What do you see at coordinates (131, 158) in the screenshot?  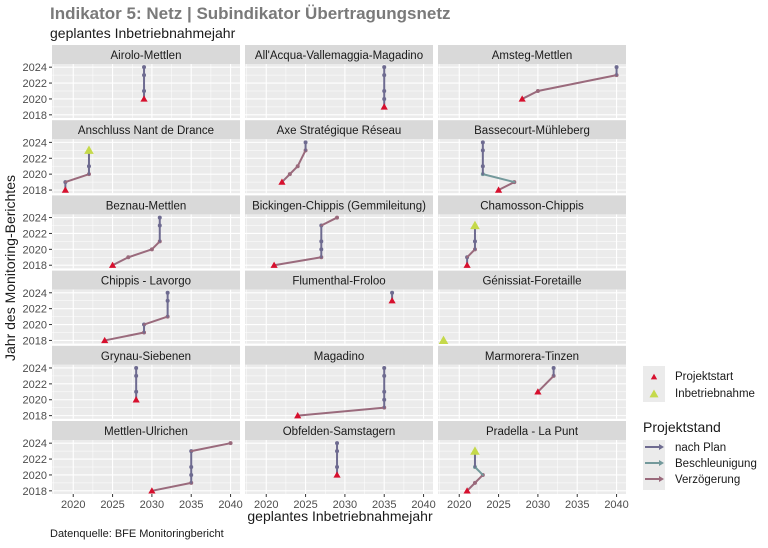 I see `facet-panel: Anschluss Nant de Drance 2018 2020 2022 2024` at bounding box center [131, 158].